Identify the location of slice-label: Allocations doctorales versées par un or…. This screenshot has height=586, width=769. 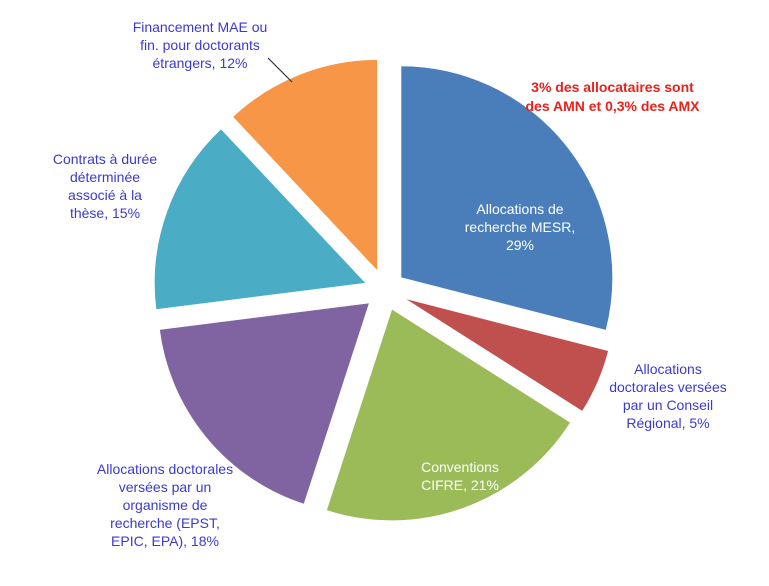
(165, 505).